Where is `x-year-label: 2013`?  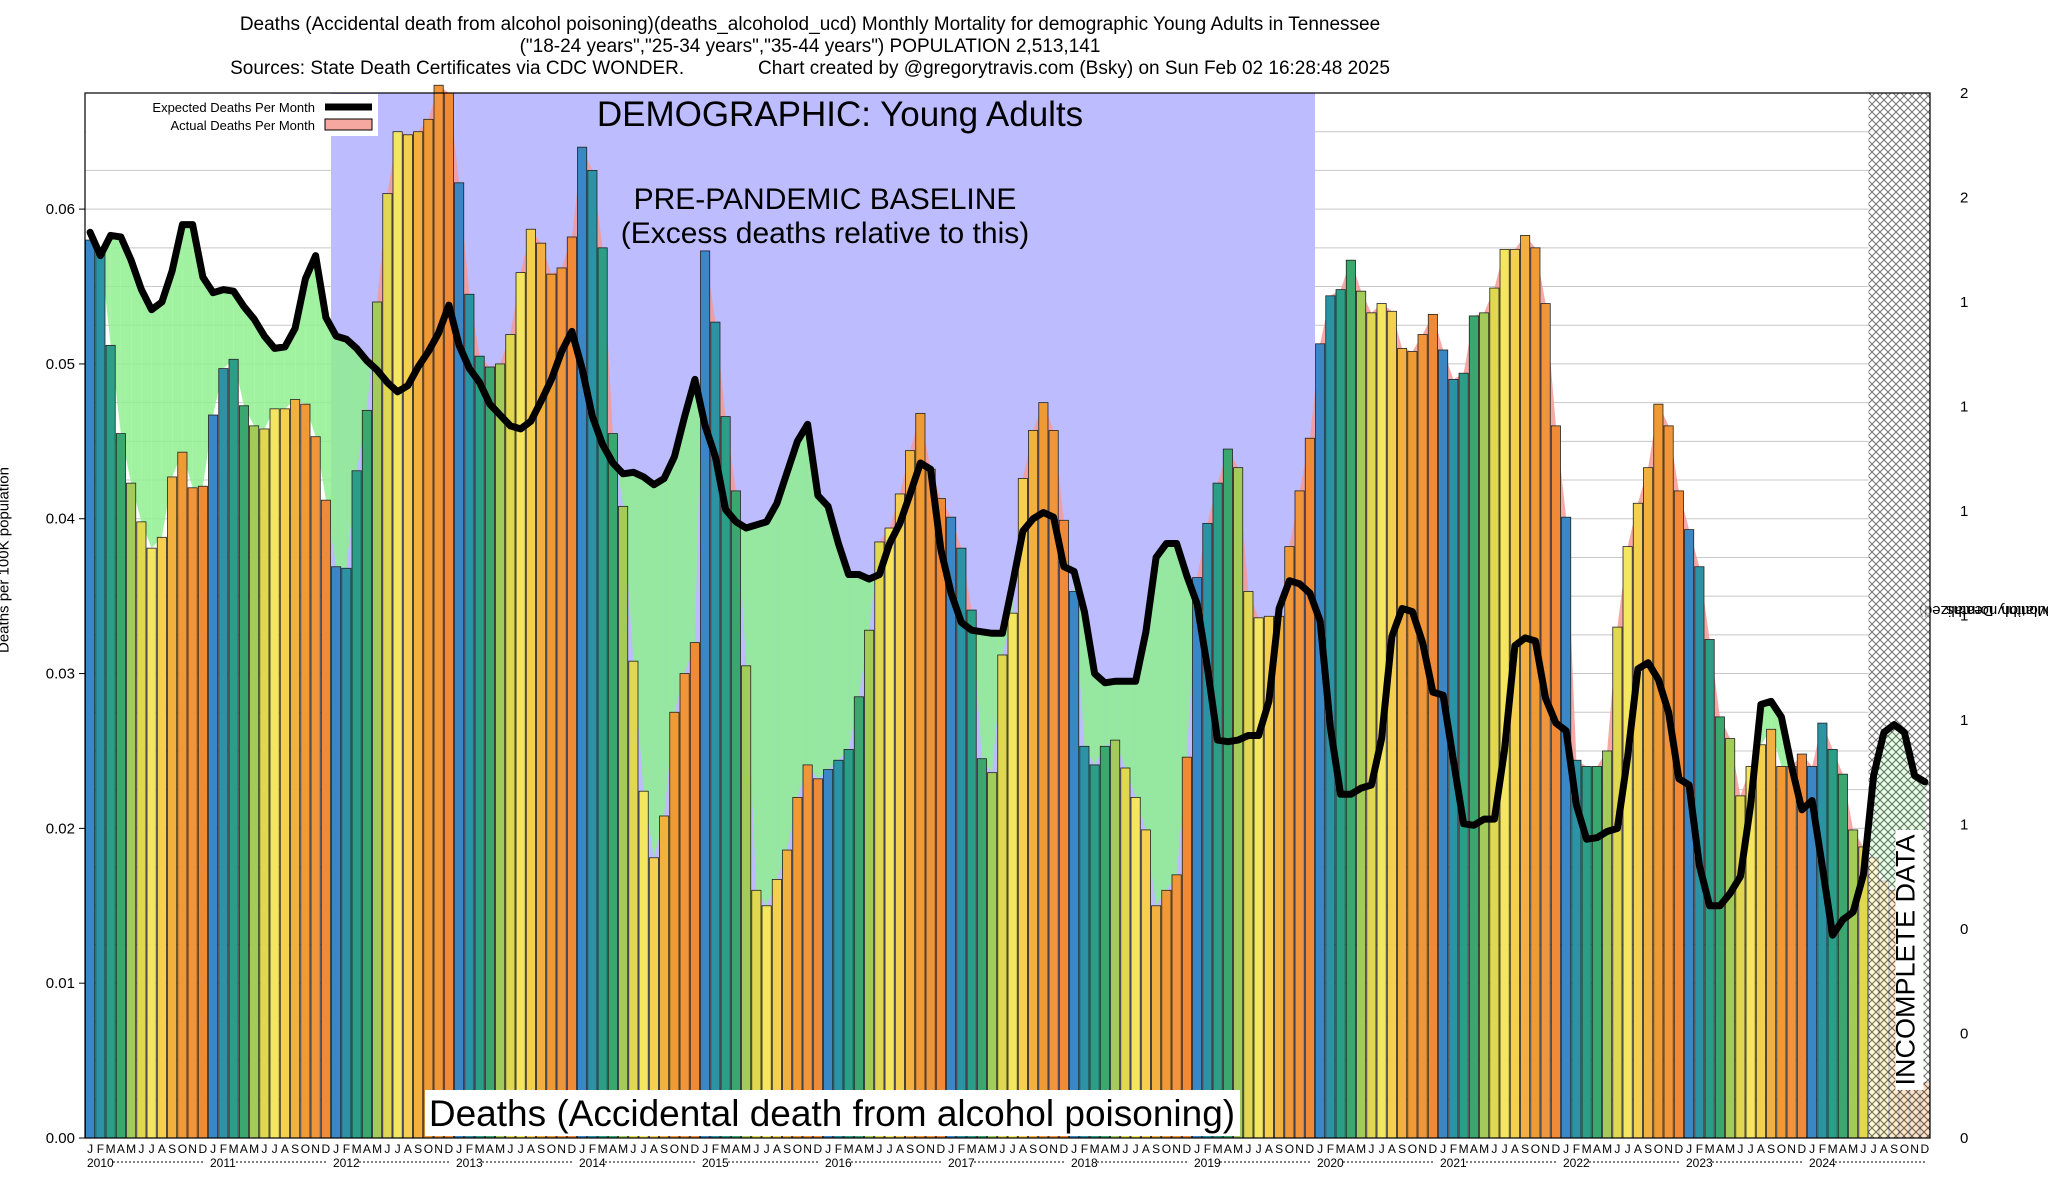
x-year-label: 2013 is located at coordinates (469, 1163).